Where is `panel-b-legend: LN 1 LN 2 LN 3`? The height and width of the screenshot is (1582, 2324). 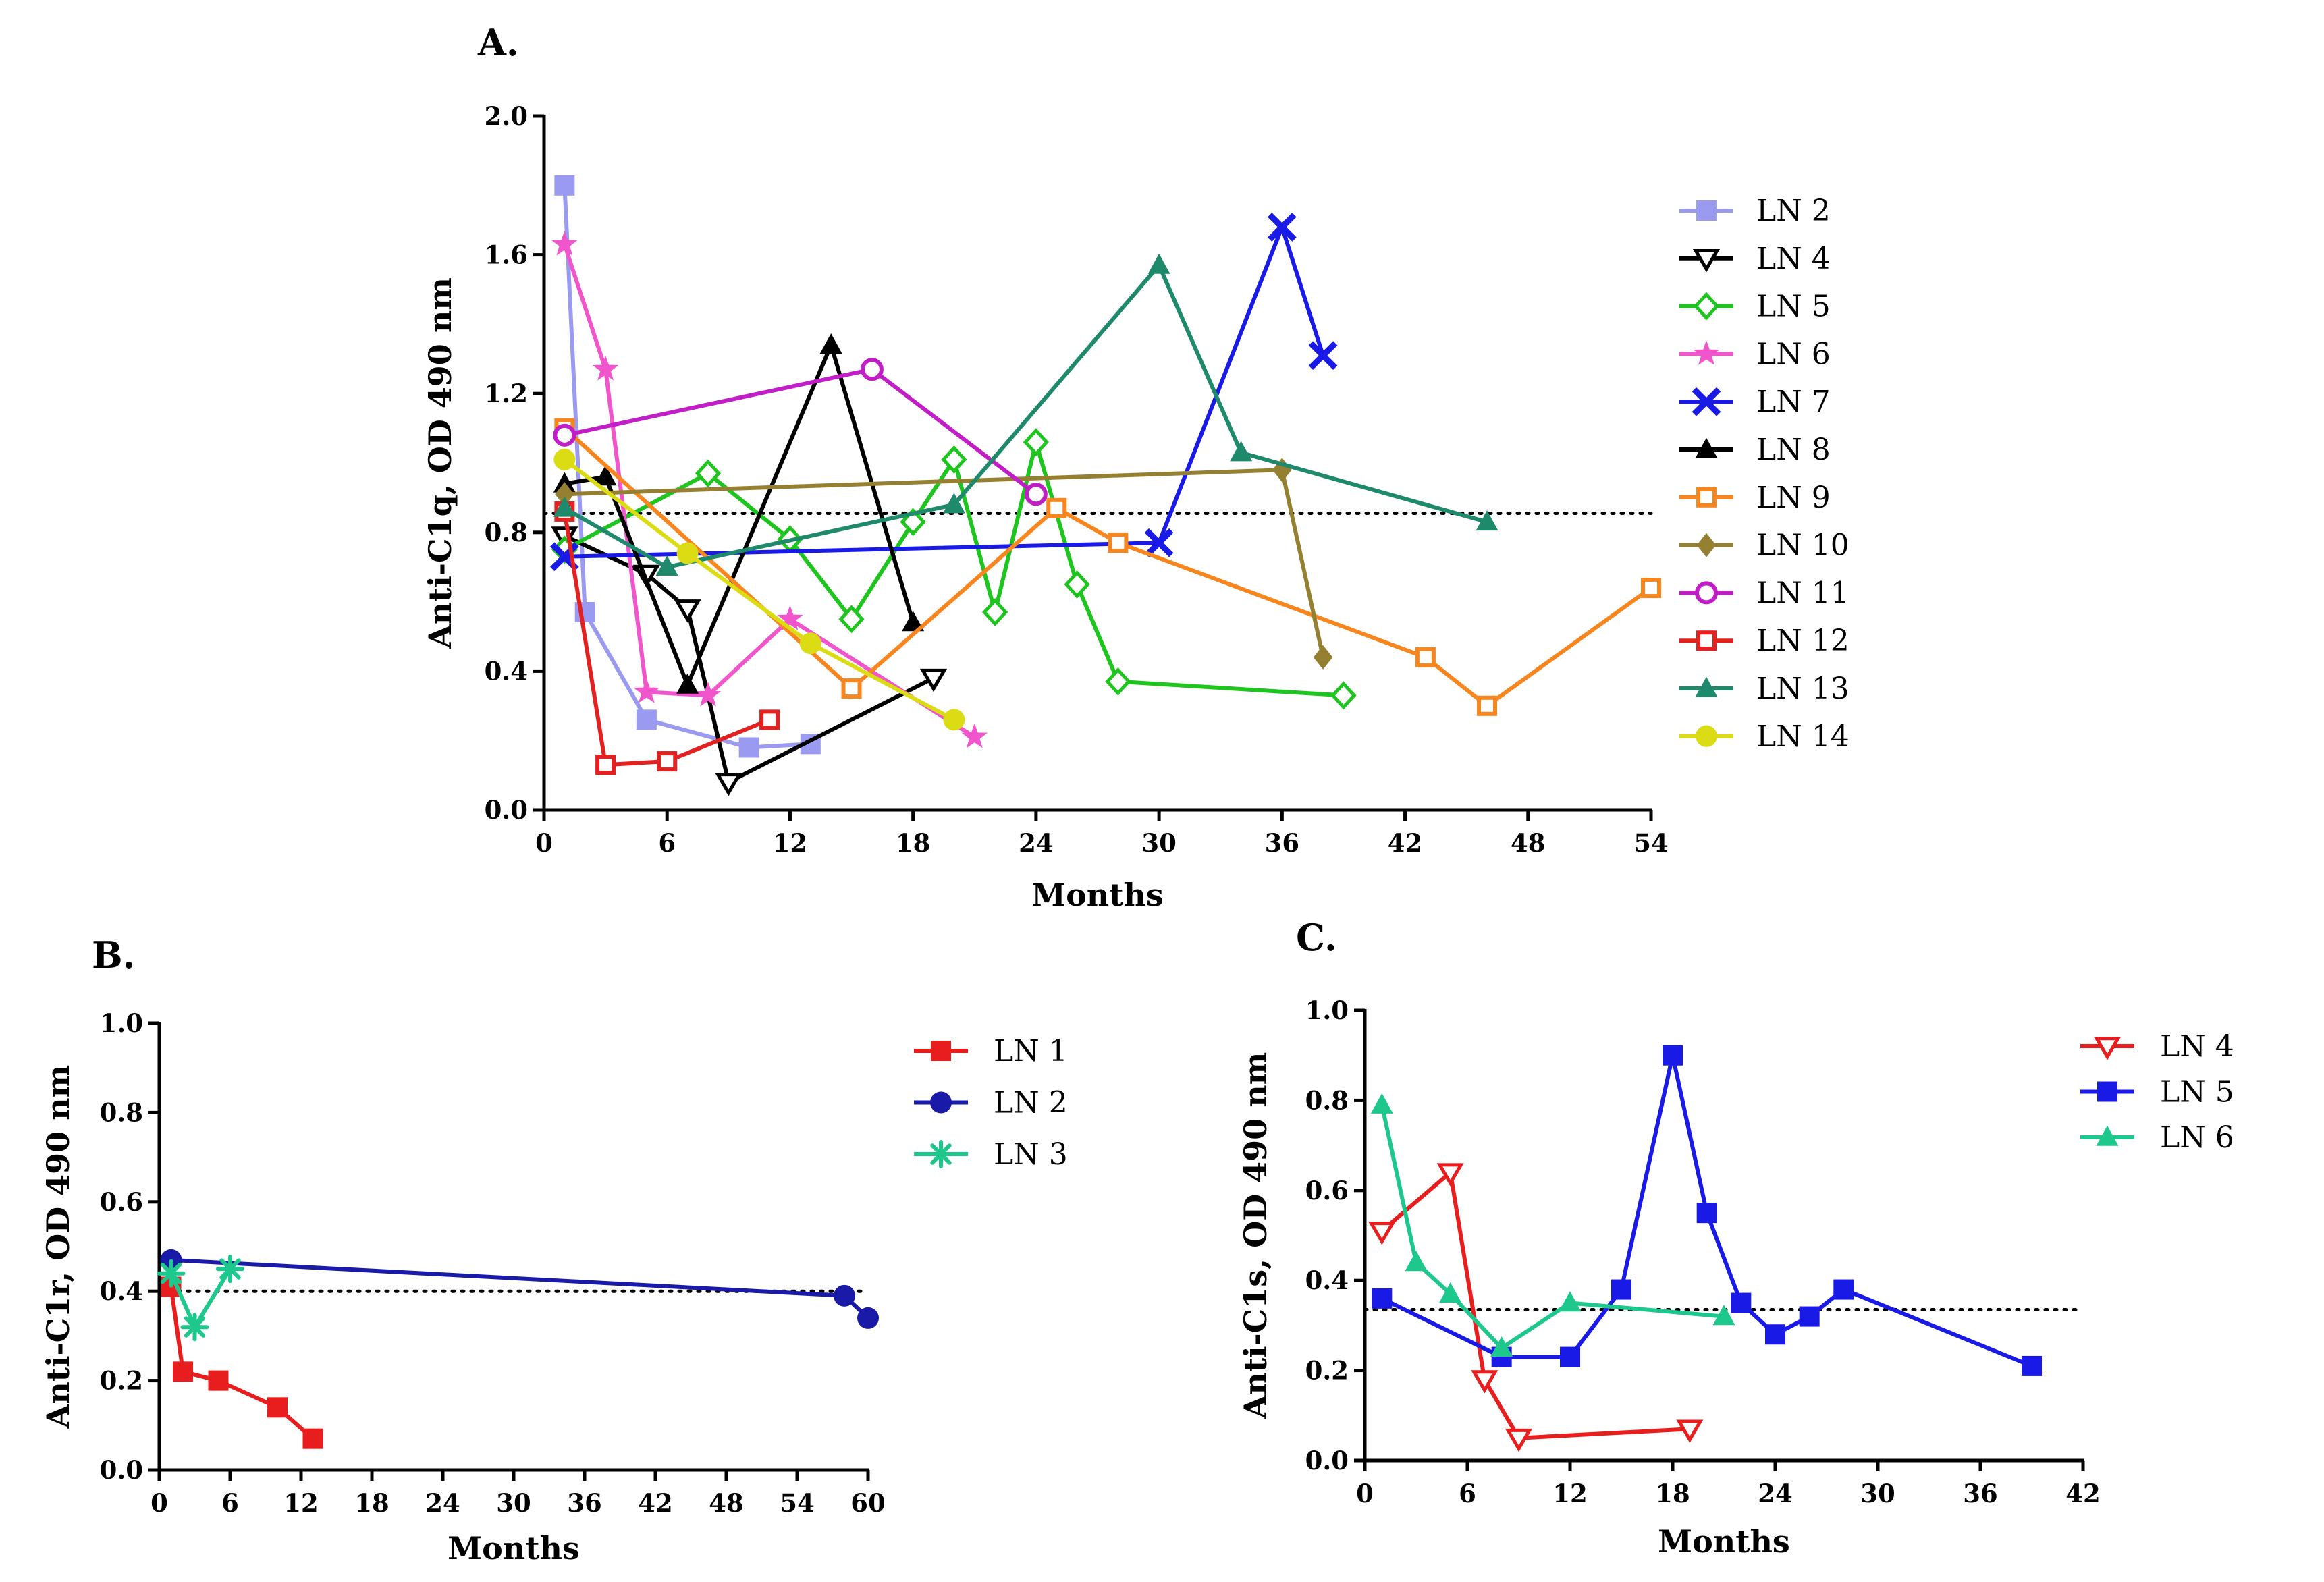 panel-b-legend: LN 1 LN 2 LN 3 is located at coordinates (991, 1103).